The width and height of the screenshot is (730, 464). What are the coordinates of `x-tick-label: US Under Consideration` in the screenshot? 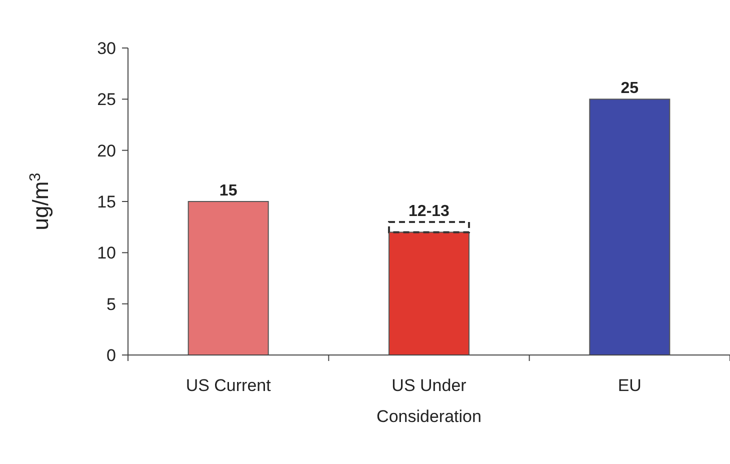 It's located at (429, 401).